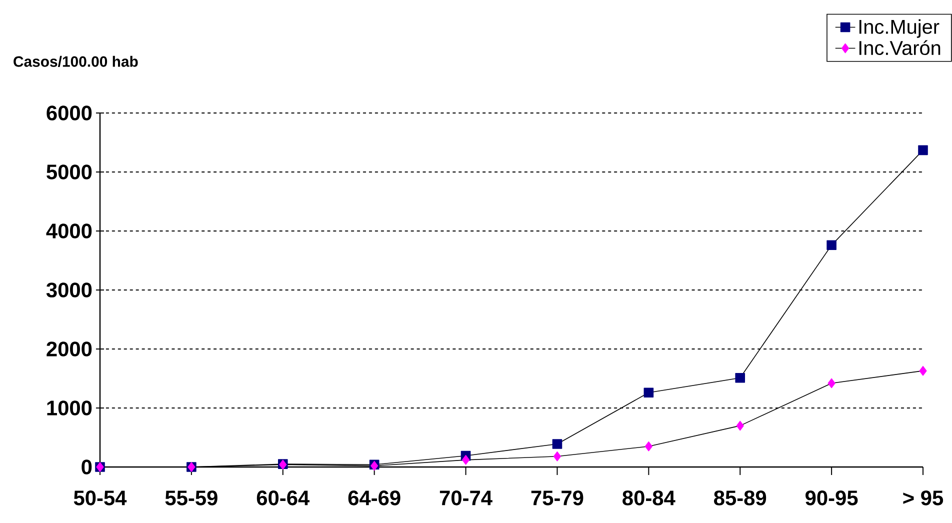 This screenshot has height=523, width=952. What do you see at coordinates (466, 498) in the screenshot?
I see `x-tick-label: 70-74` at bounding box center [466, 498].